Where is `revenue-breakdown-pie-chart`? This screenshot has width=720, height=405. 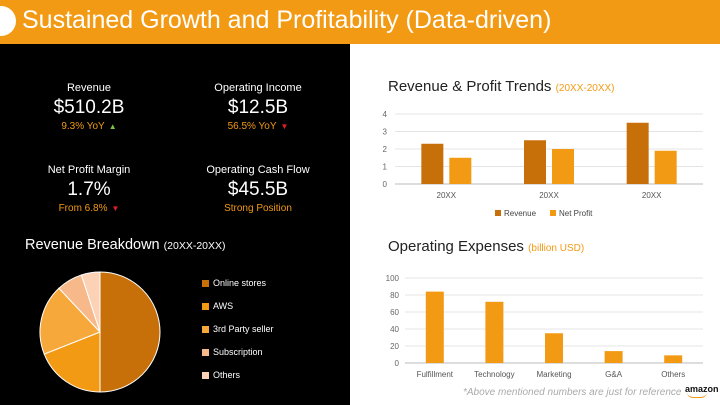
revenue-breakdown-pie-chart is located at coordinates (100, 332).